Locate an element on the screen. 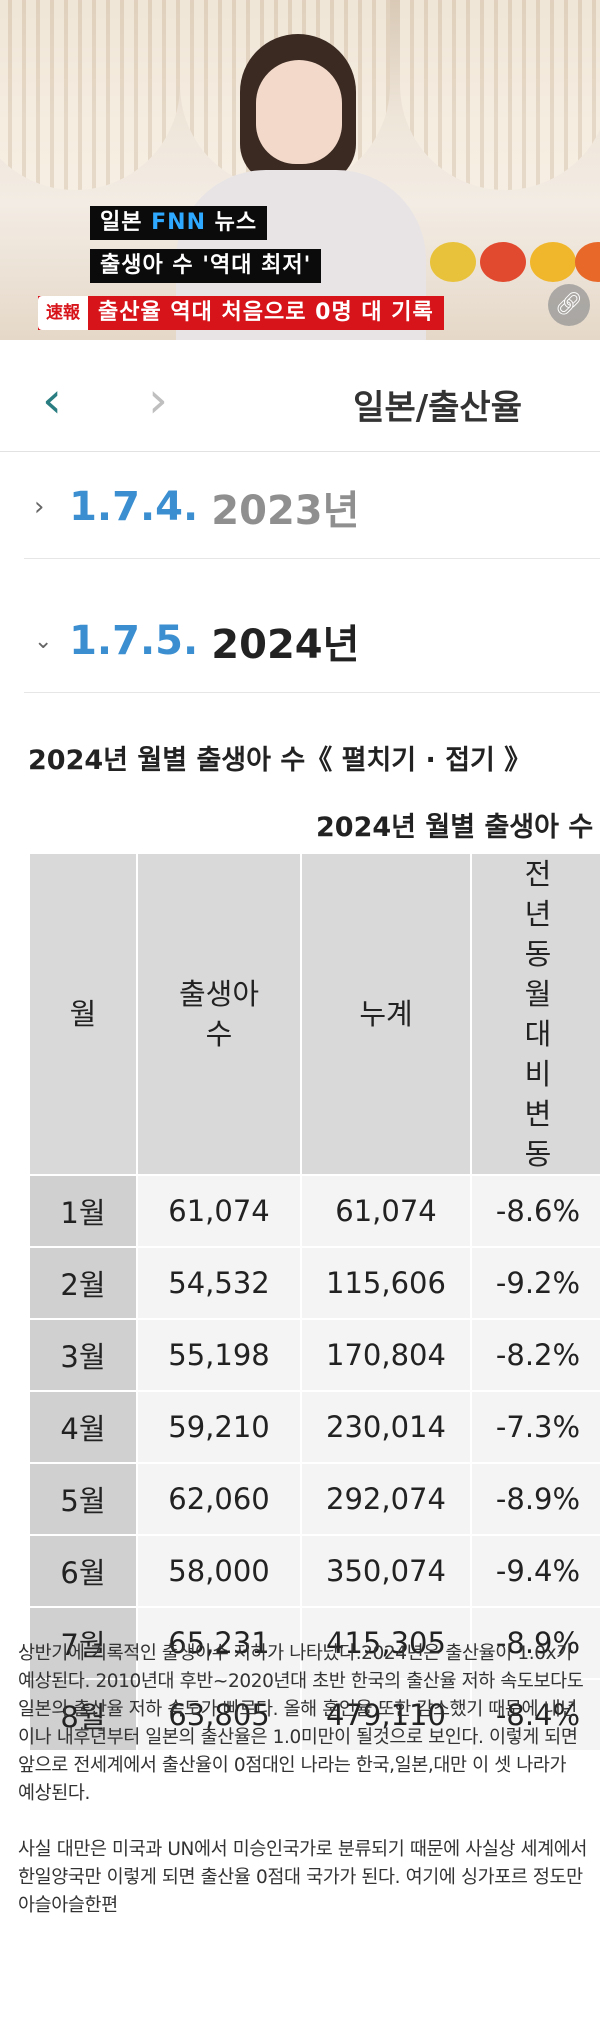 This screenshot has height=2026, width=600. cell-month: 5월 is located at coordinates (83, 1499).